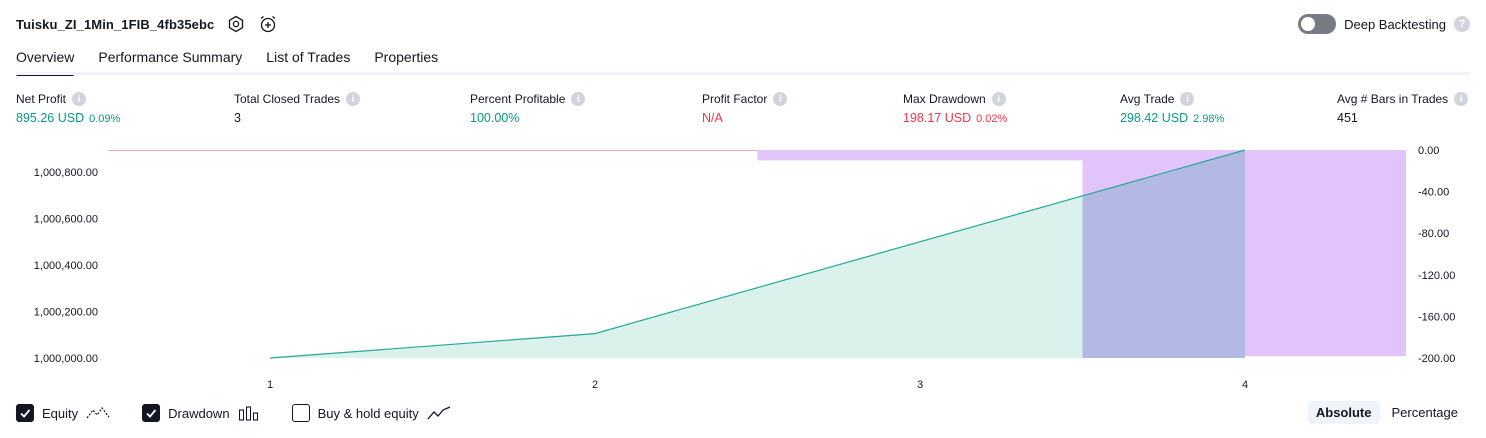 The height and width of the screenshot is (438, 1486). I want to click on tab-overview: Overview, so click(45, 60).